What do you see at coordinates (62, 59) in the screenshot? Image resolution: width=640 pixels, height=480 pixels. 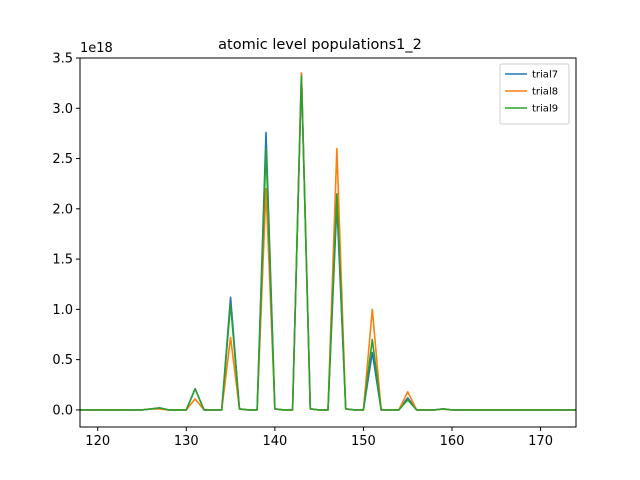 I see `y-tick-label: 3.5` at bounding box center [62, 59].